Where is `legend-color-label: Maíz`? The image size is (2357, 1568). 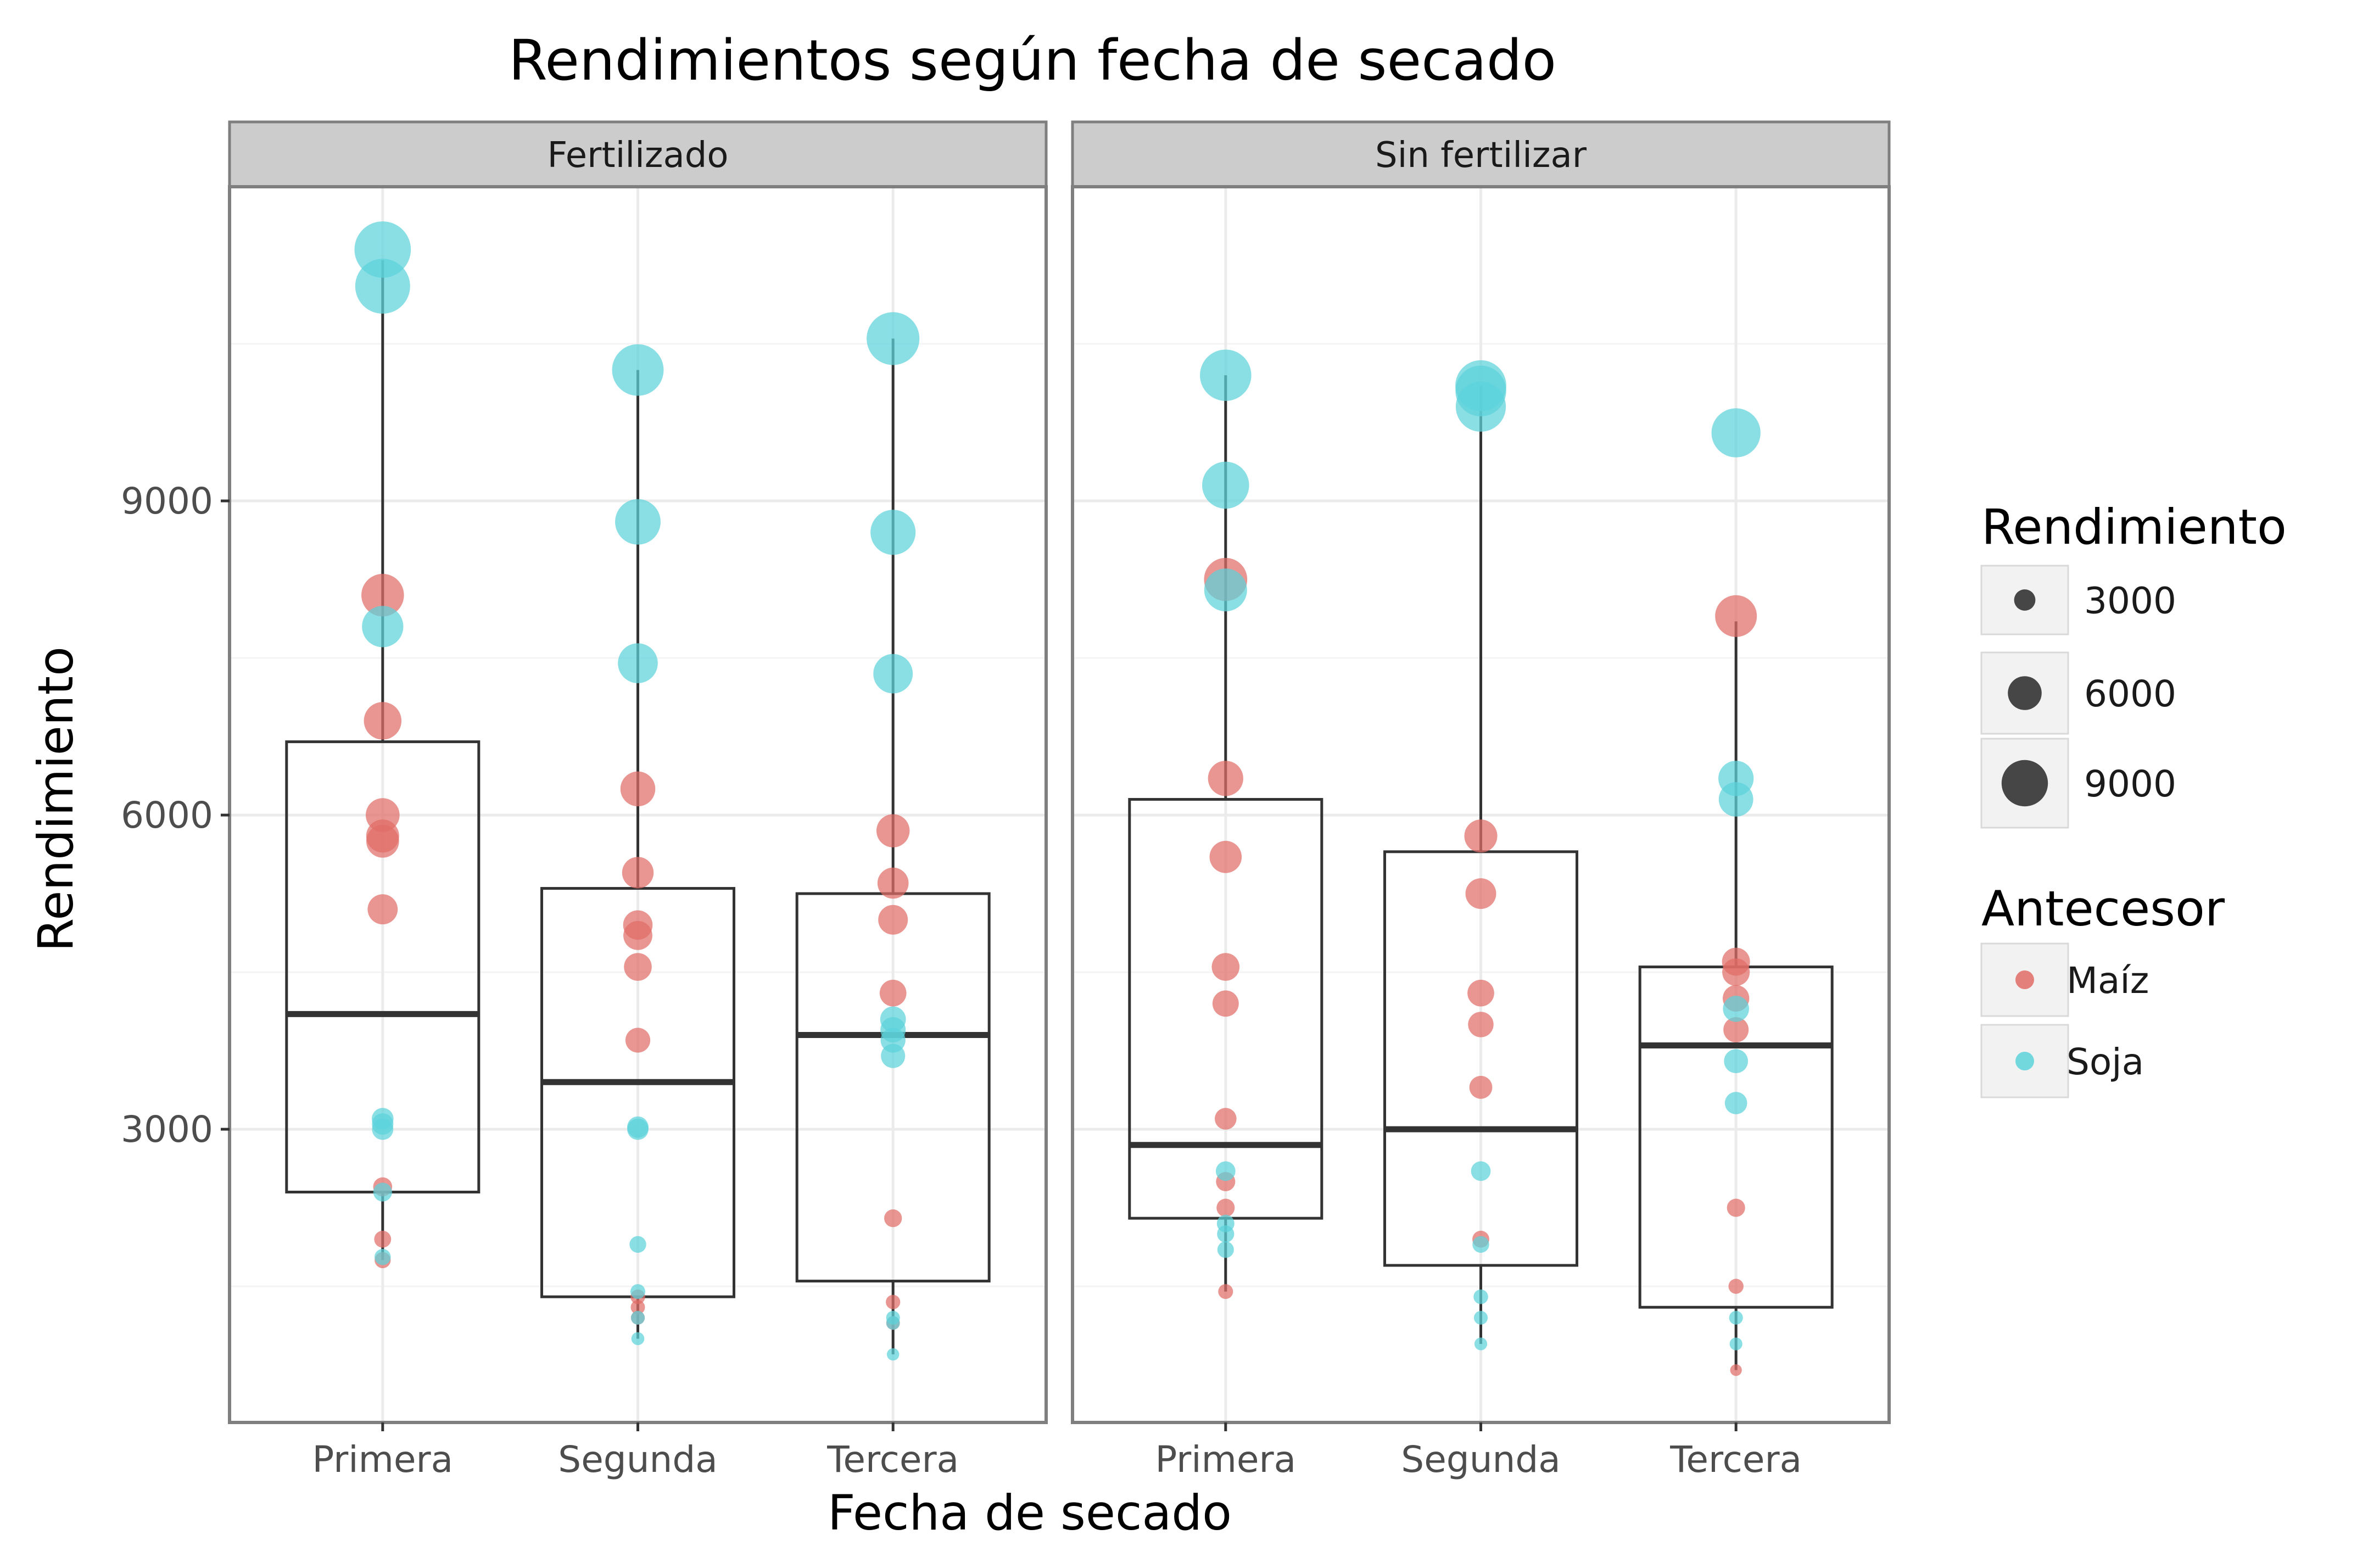
legend-color-label: Maíz is located at coordinates (2107, 980).